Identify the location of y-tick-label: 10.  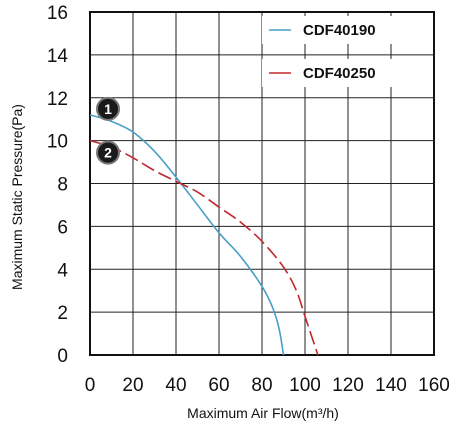
(57, 142).